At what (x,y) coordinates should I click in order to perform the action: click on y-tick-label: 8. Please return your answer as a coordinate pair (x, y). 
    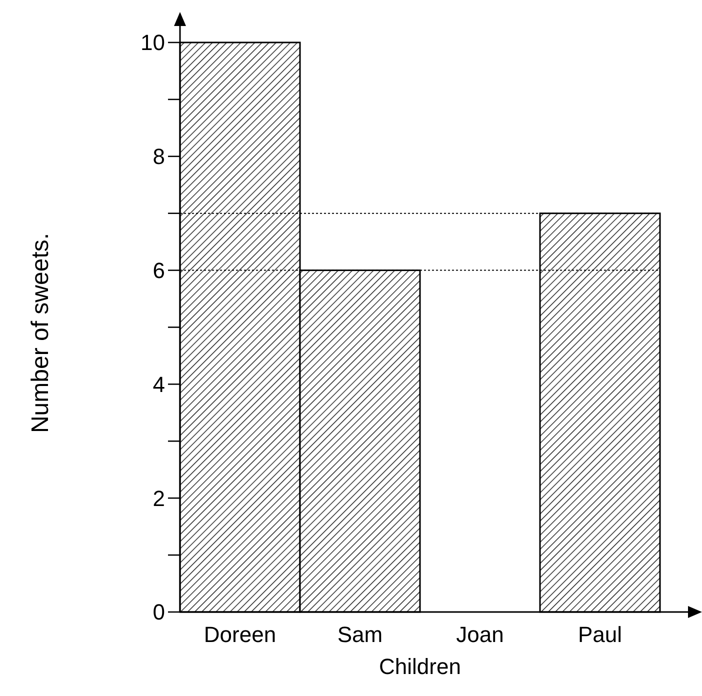
    Looking at the image, I should click on (158, 157).